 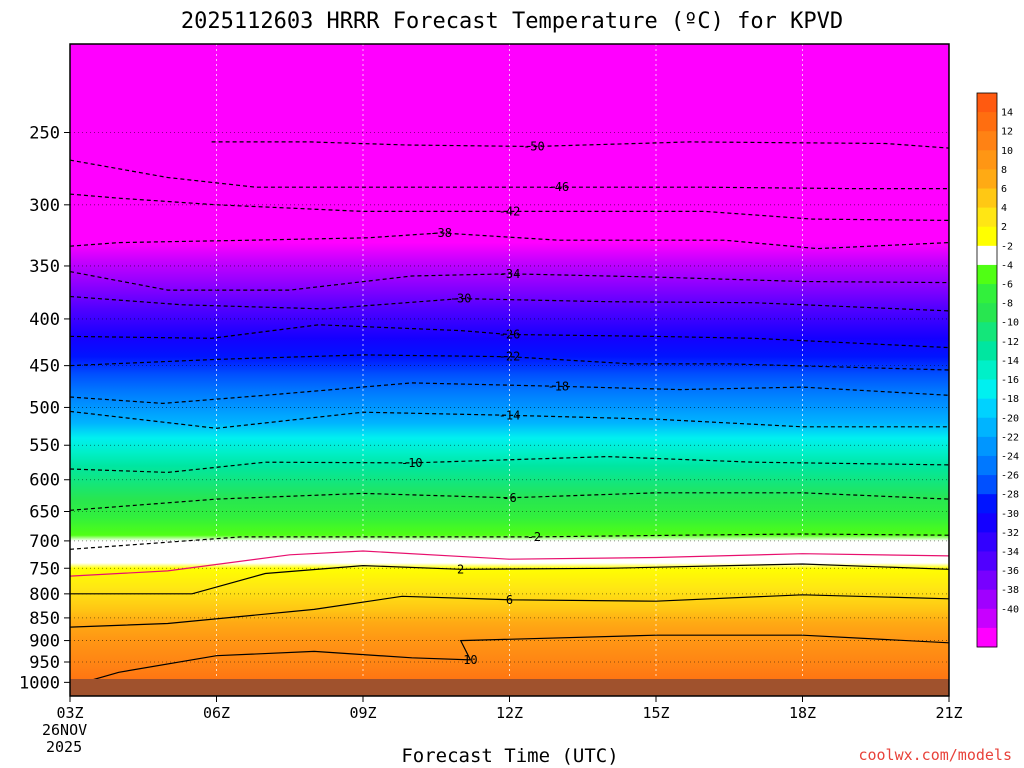 What do you see at coordinates (510, 357) in the screenshot?
I see `contour-label-7: -22` at bounding box center [510, 357].